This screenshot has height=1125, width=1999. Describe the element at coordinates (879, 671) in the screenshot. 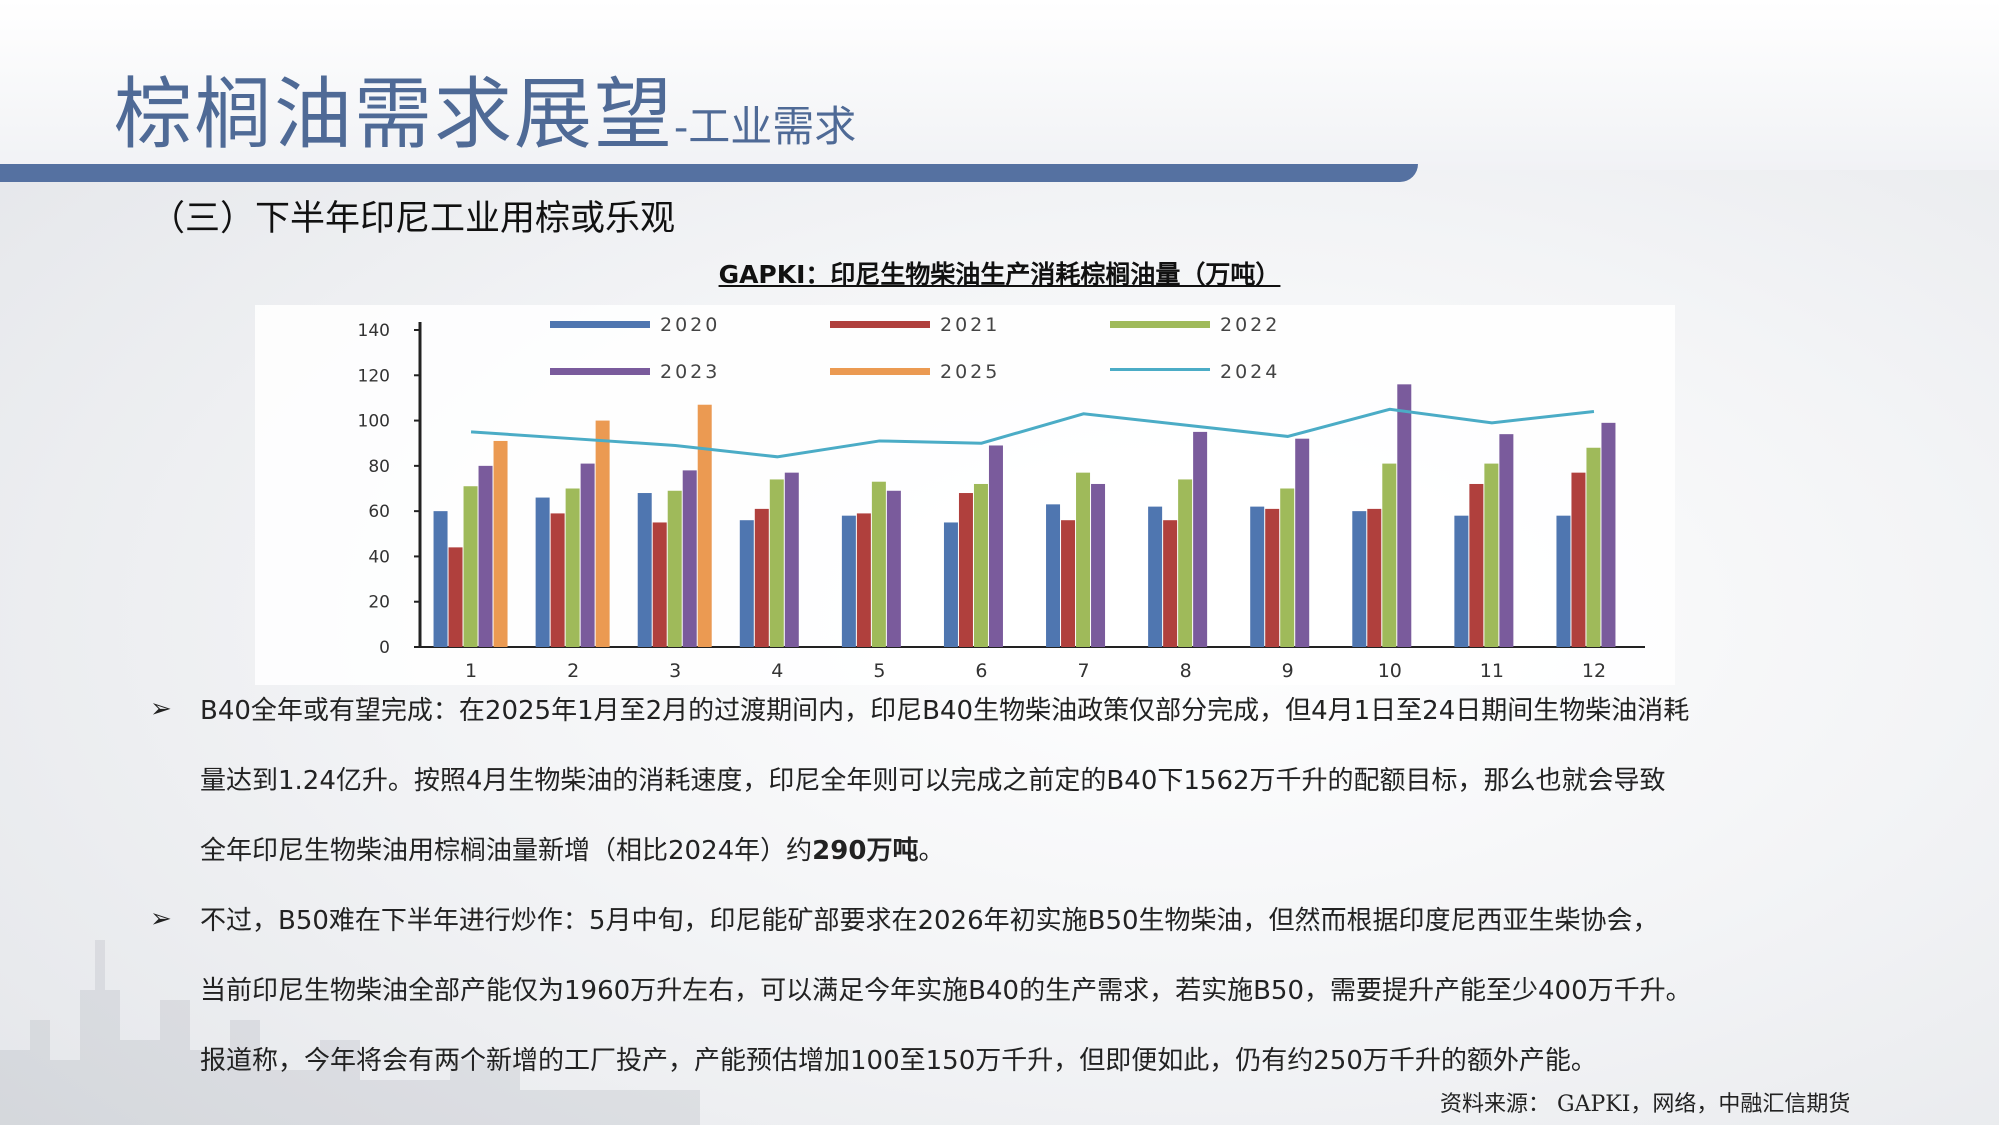

I see `x-tick-label: 5` at that location.